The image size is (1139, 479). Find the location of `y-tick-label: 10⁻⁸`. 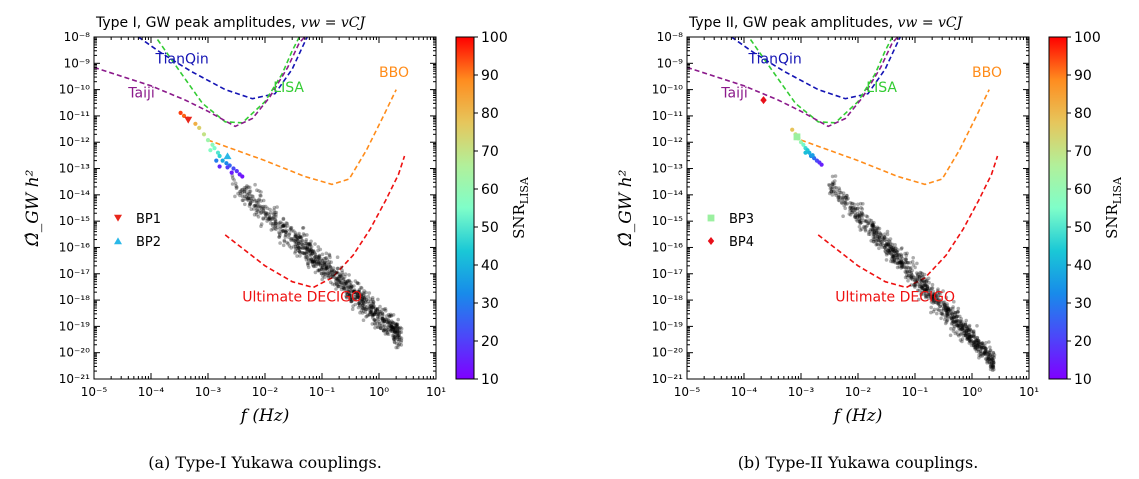

y-tick-label: 10⁻⁸ is located at coordinates (670, 37).